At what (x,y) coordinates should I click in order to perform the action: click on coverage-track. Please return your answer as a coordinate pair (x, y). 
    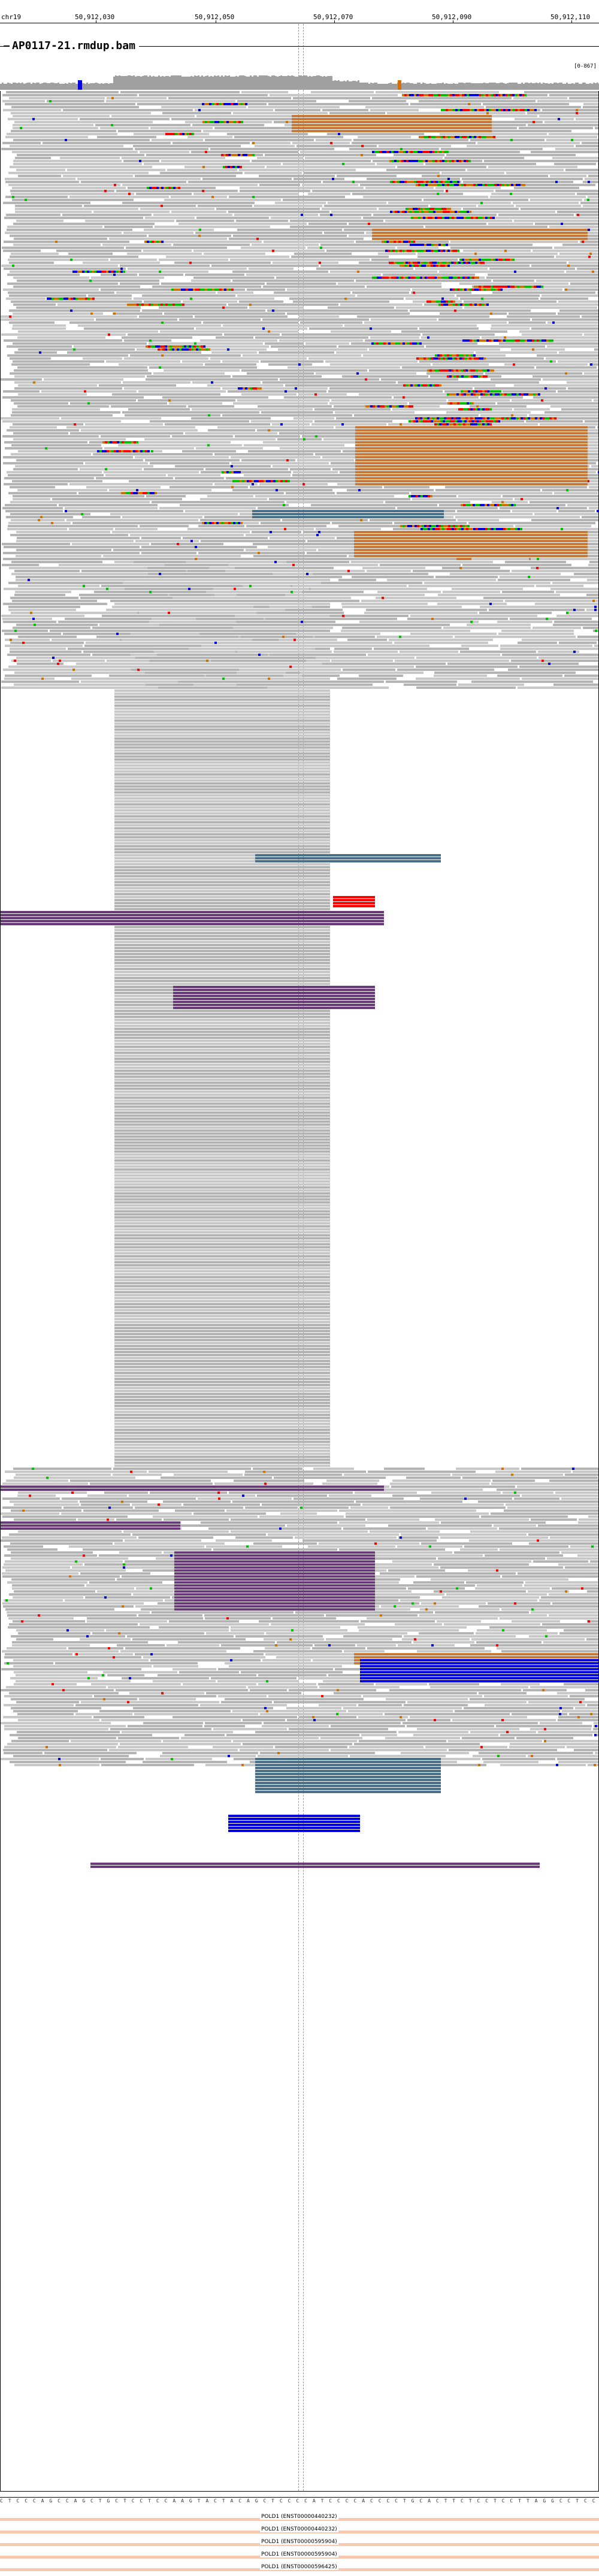
    Looking at the image, I should click on (299, 79).